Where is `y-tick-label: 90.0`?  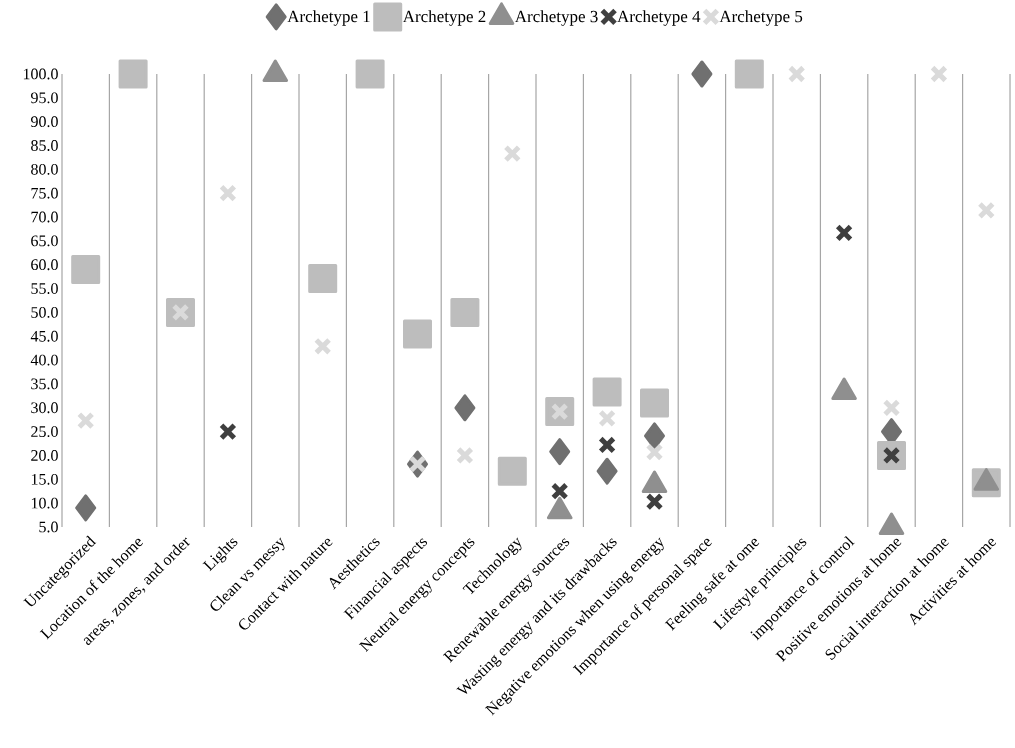
y-tick-label: 90.0 is located at coordinates (44, 122).